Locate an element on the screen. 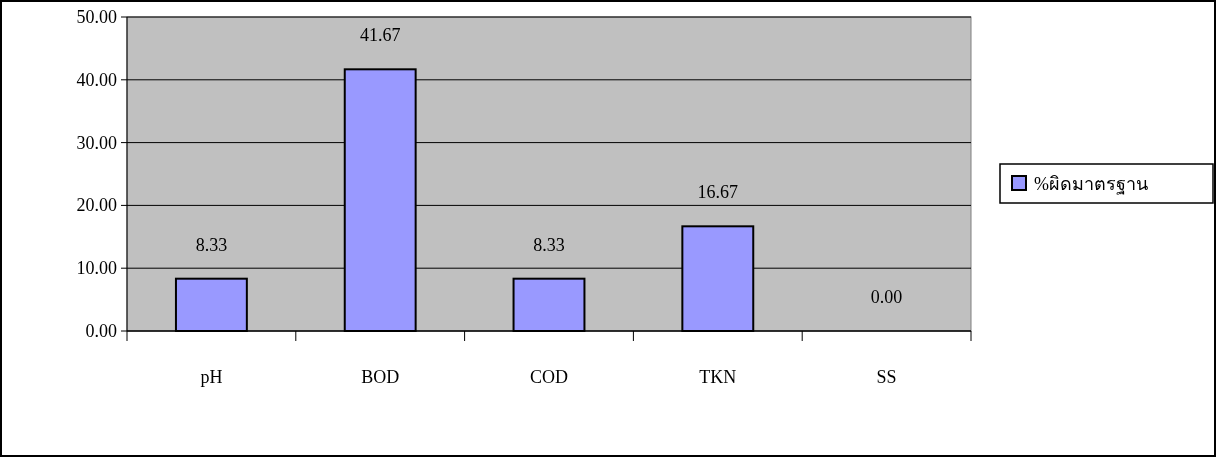 Image resolution: width=1216 pixels, height=457 pixels. x-tick-label: pH is located at coordinates (211, 377).